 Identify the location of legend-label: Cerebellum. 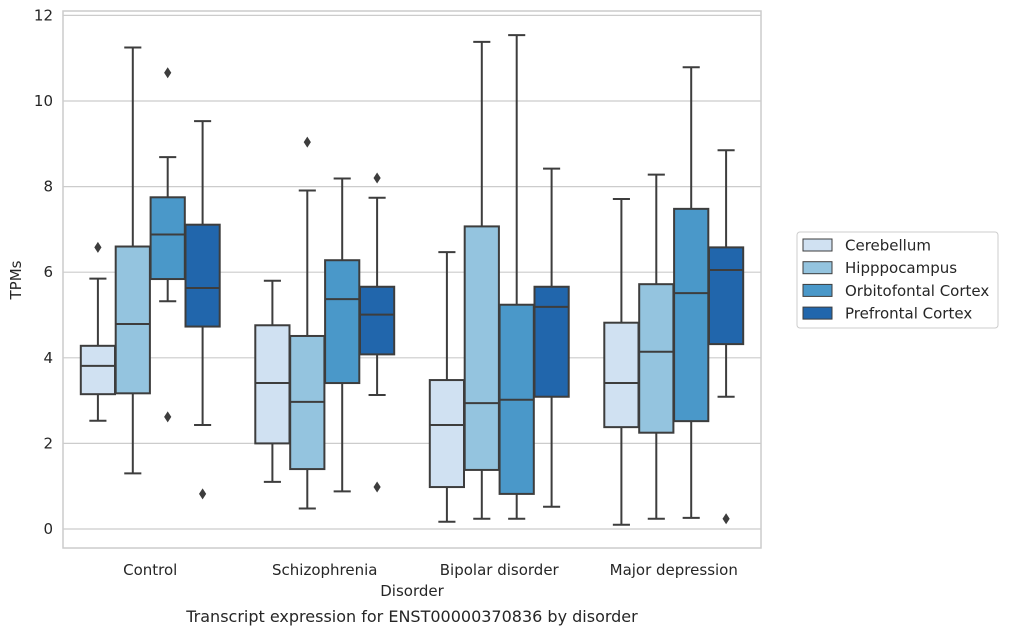
(888, 246).